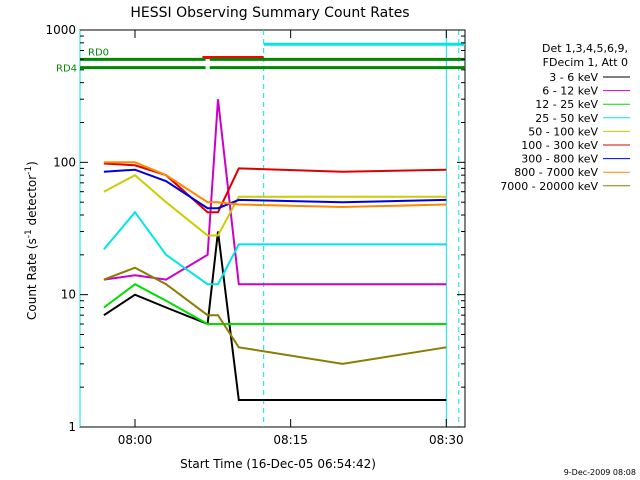  Describe the element at coordinates (566, 104) in the screenshot. I see `legend-item-label: 12 - 25 keV` at that location.